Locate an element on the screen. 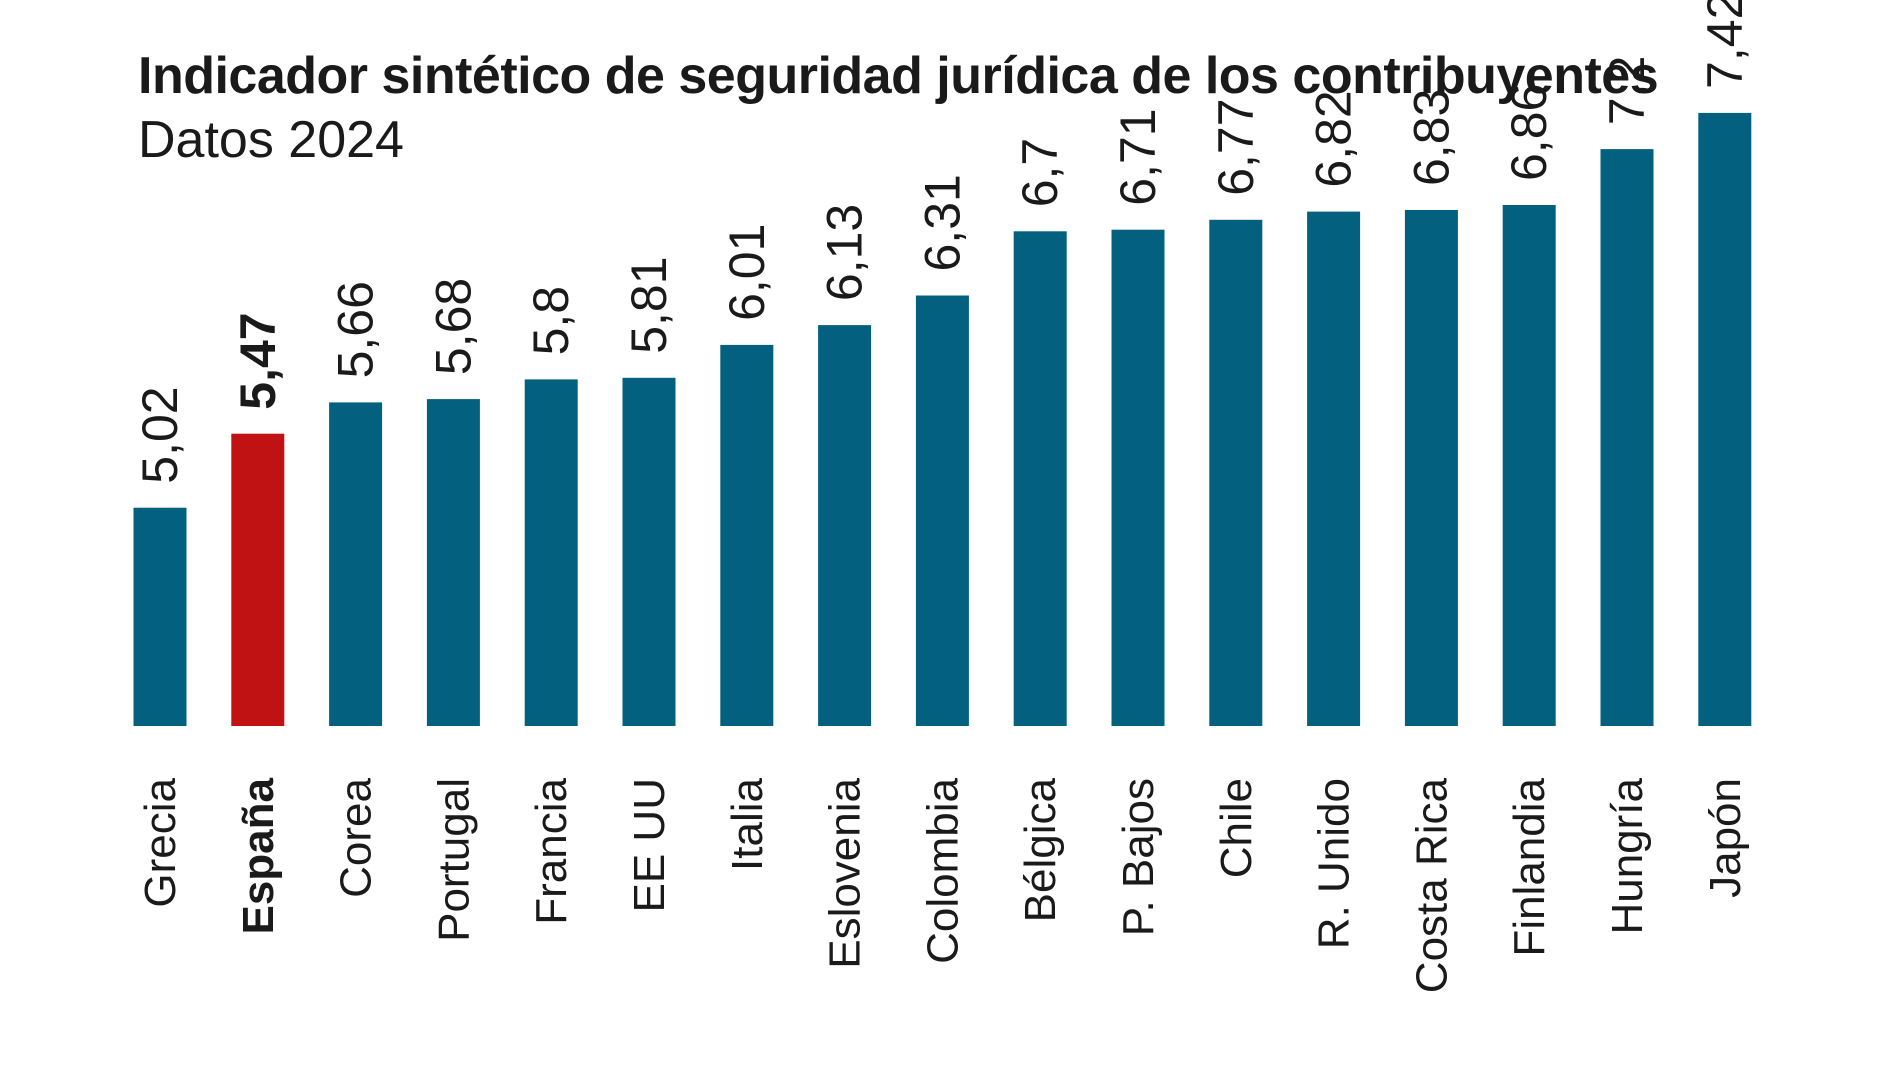 Image resolution: width=1900 pixels, height=1069 pixels. bar-chile is located at coordinates (1236, 473).